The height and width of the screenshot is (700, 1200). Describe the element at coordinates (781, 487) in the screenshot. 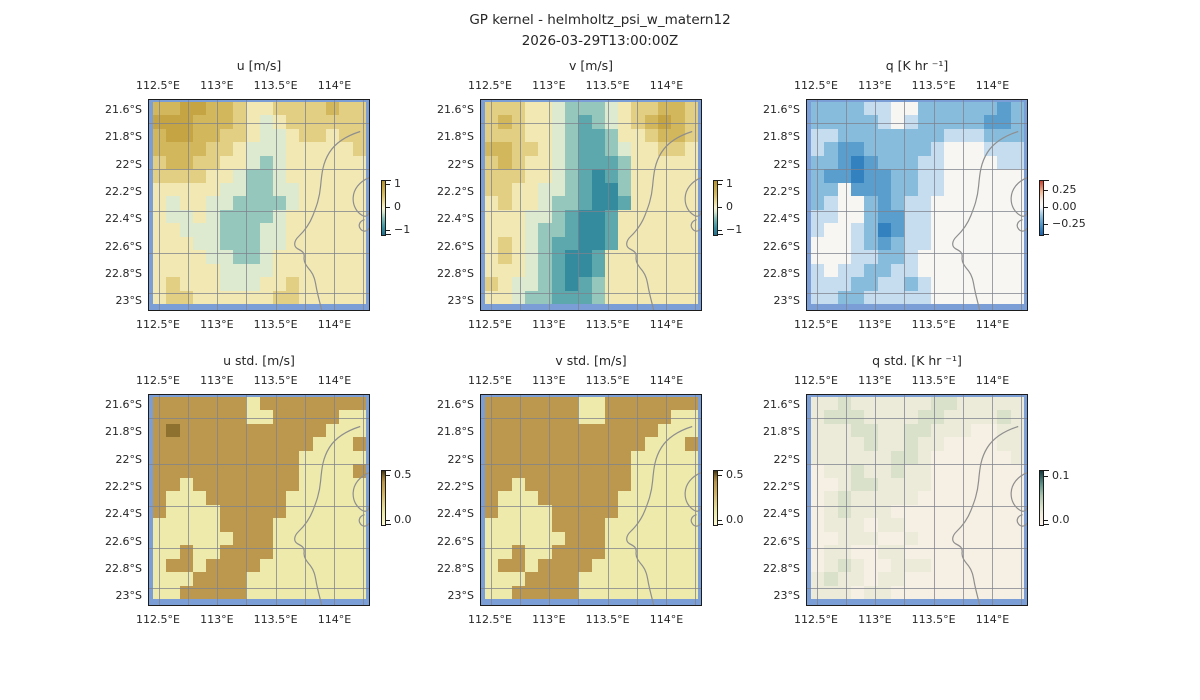

I see `y-axis-label: 22.2°S` at that location.